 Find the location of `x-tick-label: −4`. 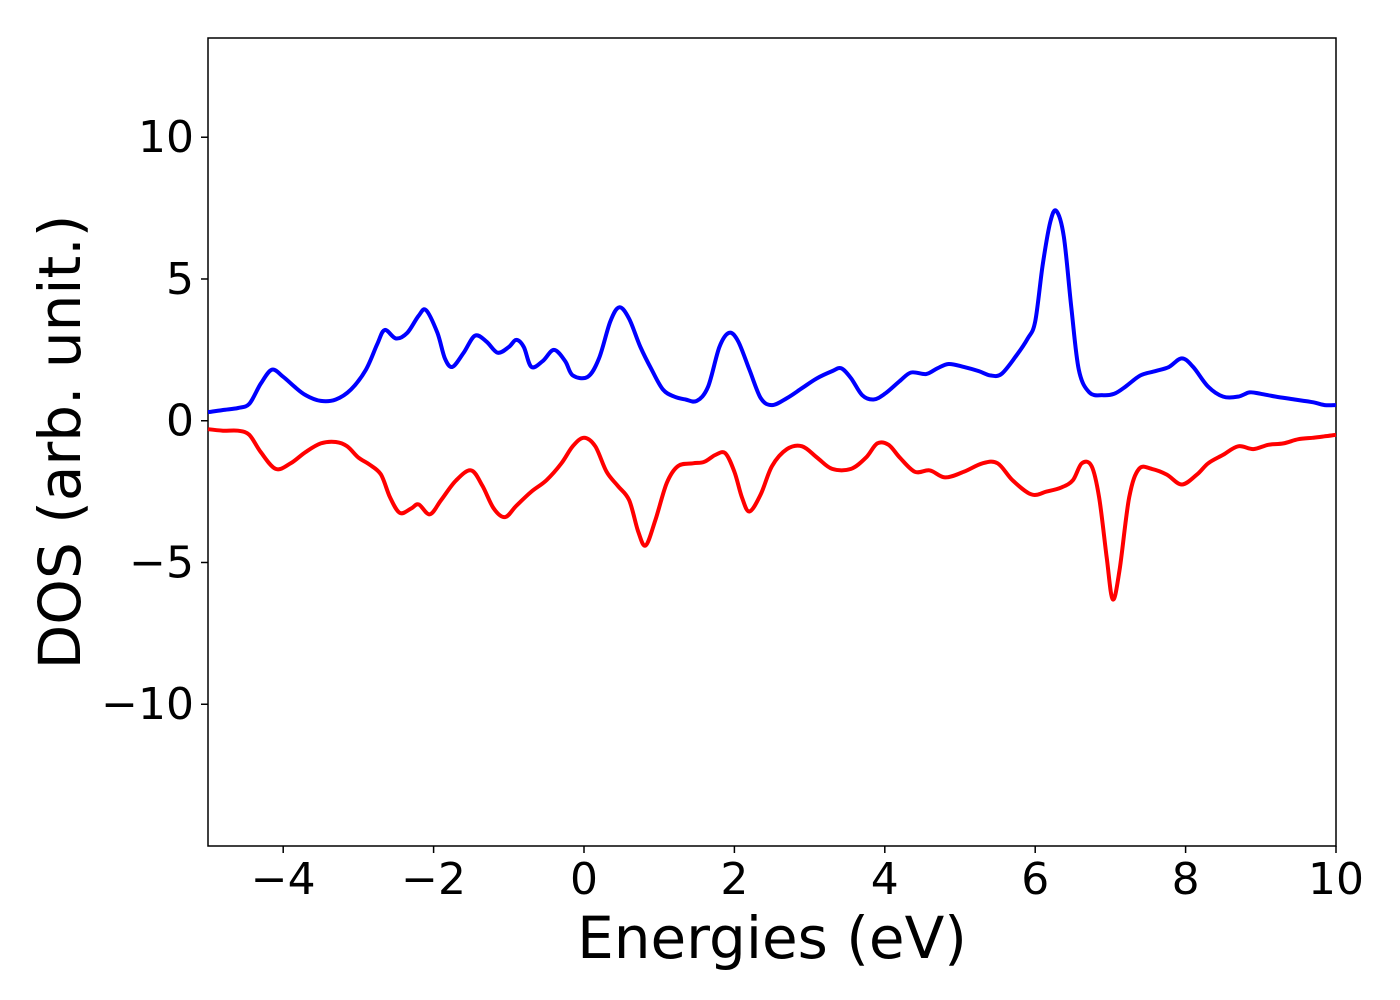

x-tick-label: −4 is located at coordinates (283, 879).